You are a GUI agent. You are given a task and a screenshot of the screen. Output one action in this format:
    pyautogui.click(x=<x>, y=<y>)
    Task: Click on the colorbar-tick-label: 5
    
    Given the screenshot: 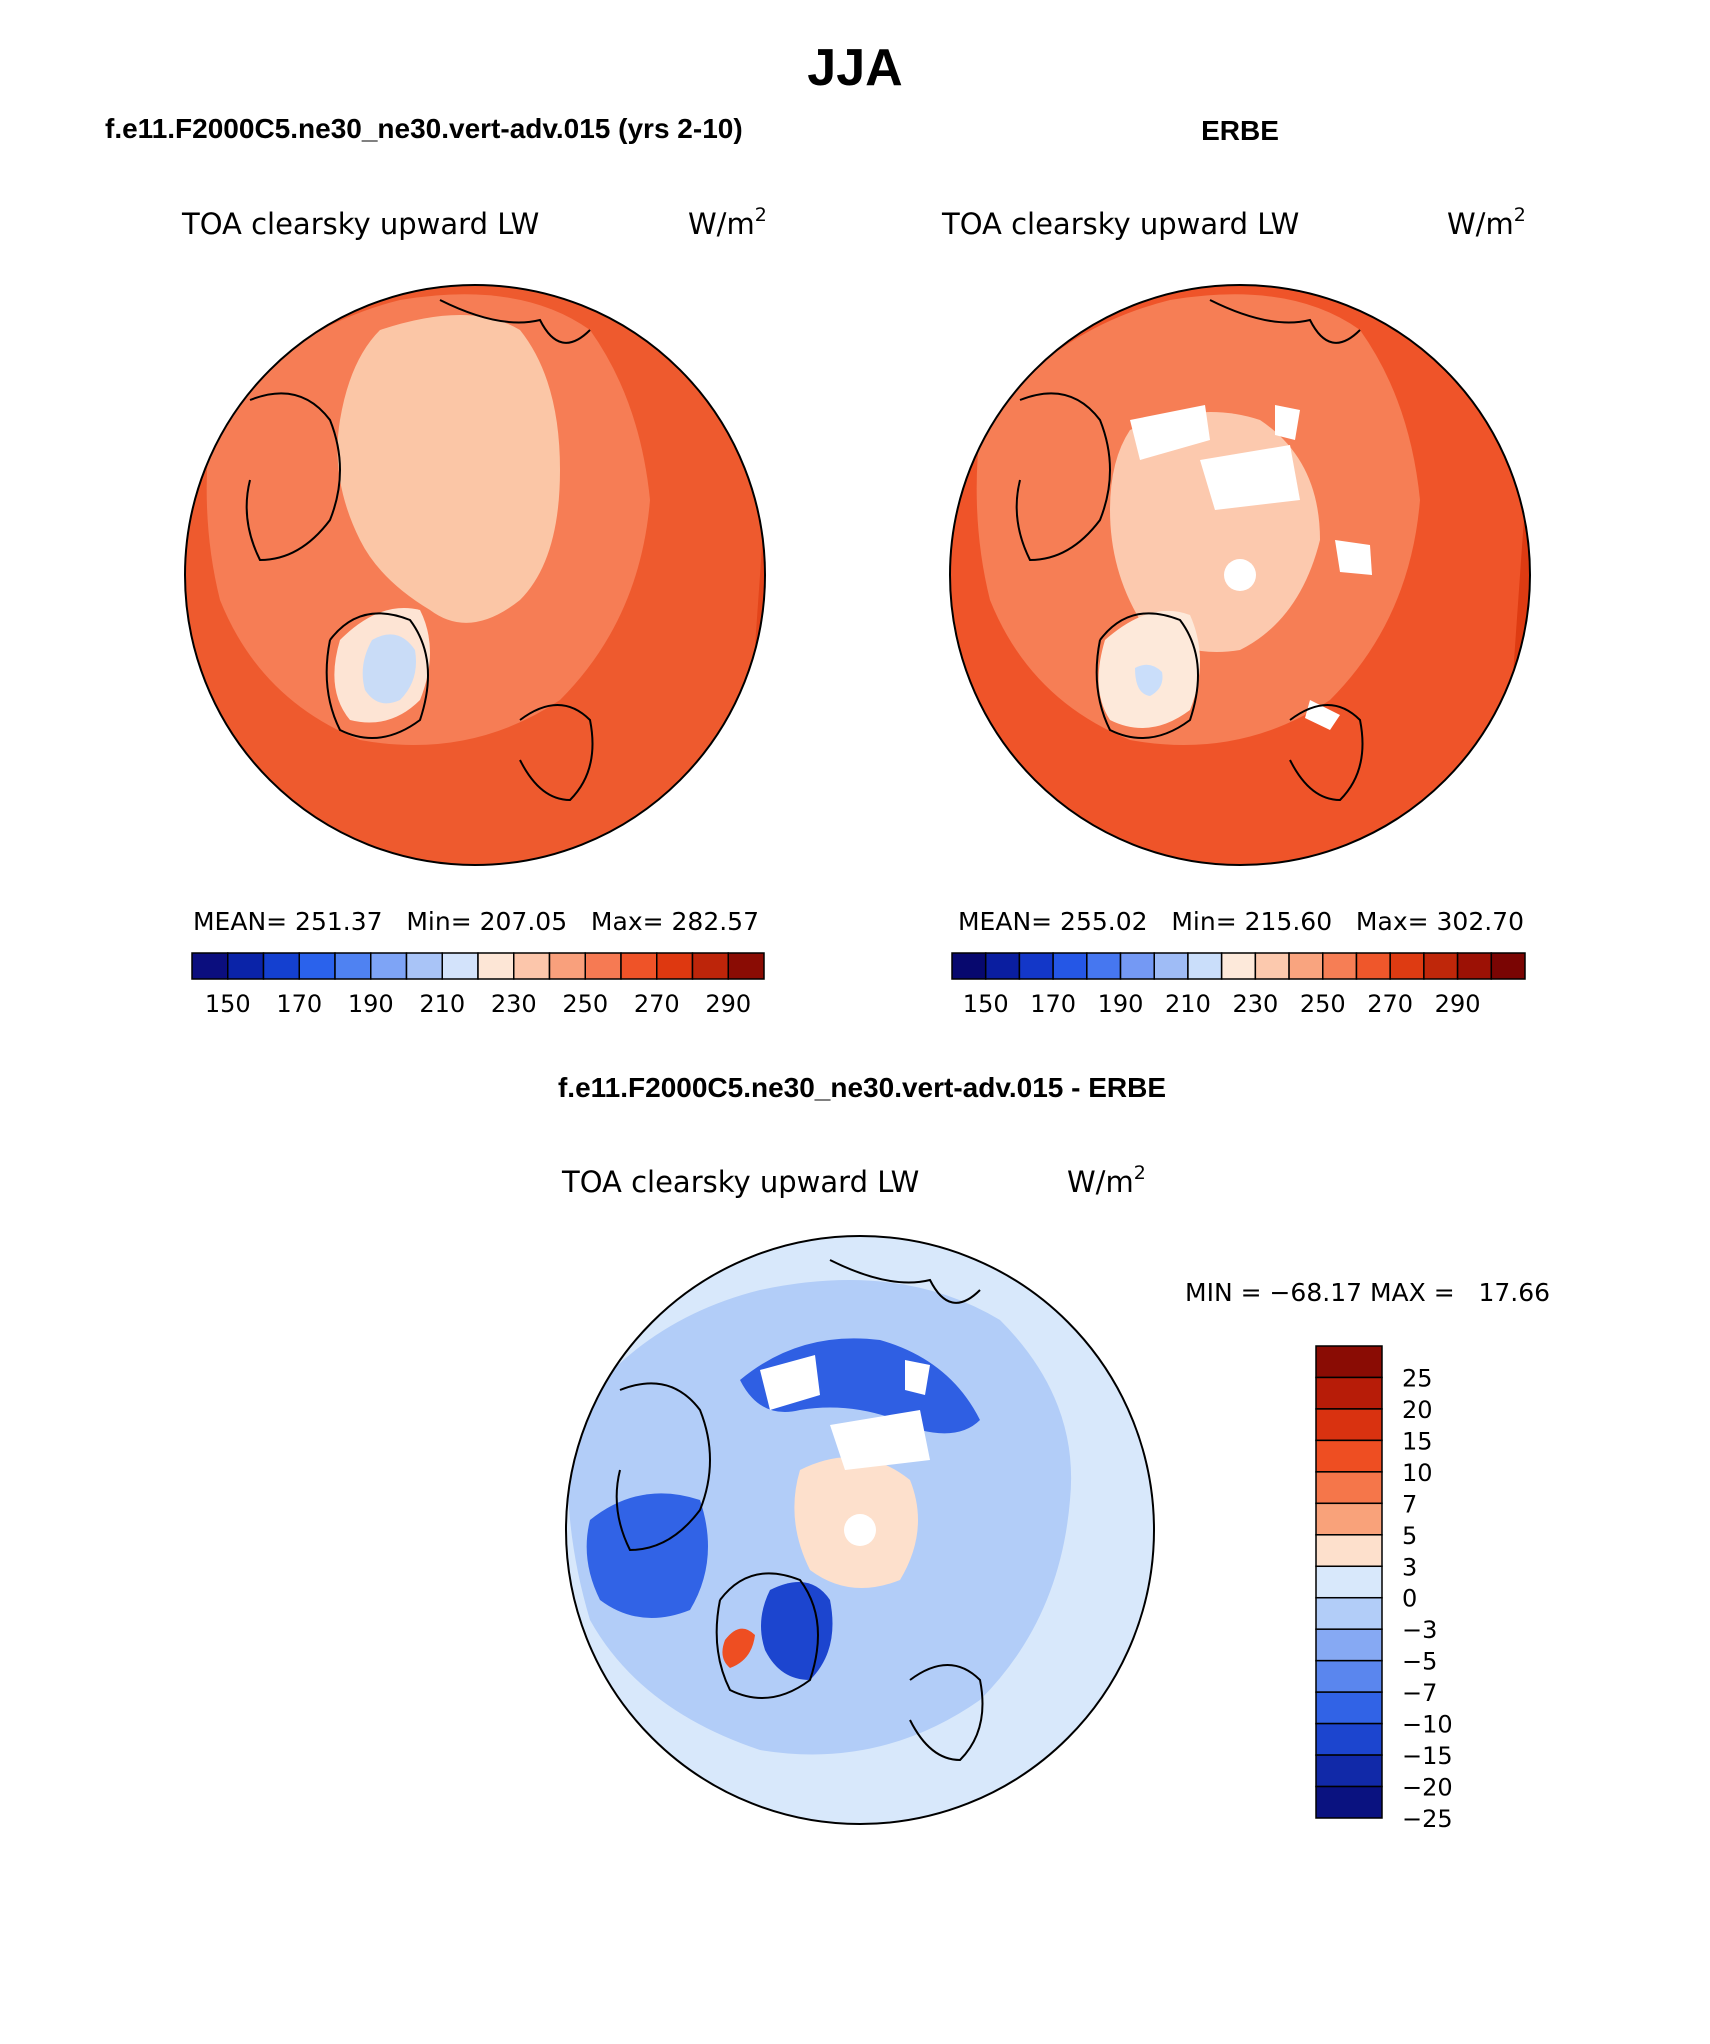 What is the action you would take?
    pyautogui.click(x=1409, y=1536)
    